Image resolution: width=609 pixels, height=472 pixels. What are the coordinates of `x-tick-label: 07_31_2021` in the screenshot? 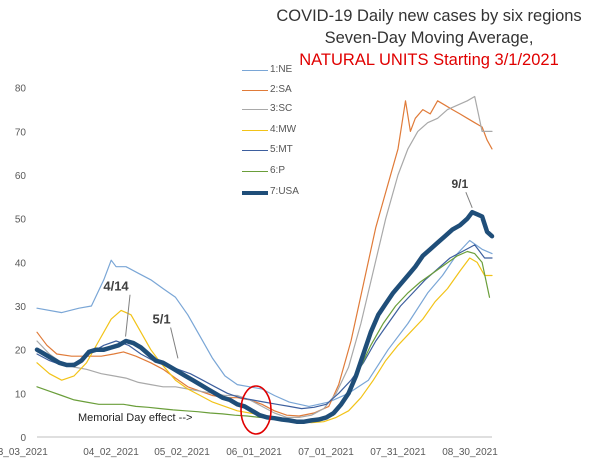 It's located at (398, 452).